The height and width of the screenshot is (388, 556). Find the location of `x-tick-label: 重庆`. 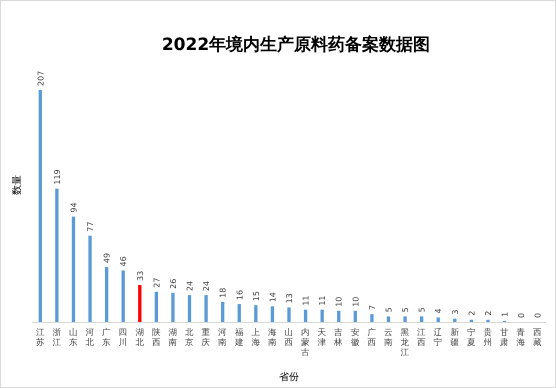

x-tick-label: 重庆 is located at coordinates (206, 337).